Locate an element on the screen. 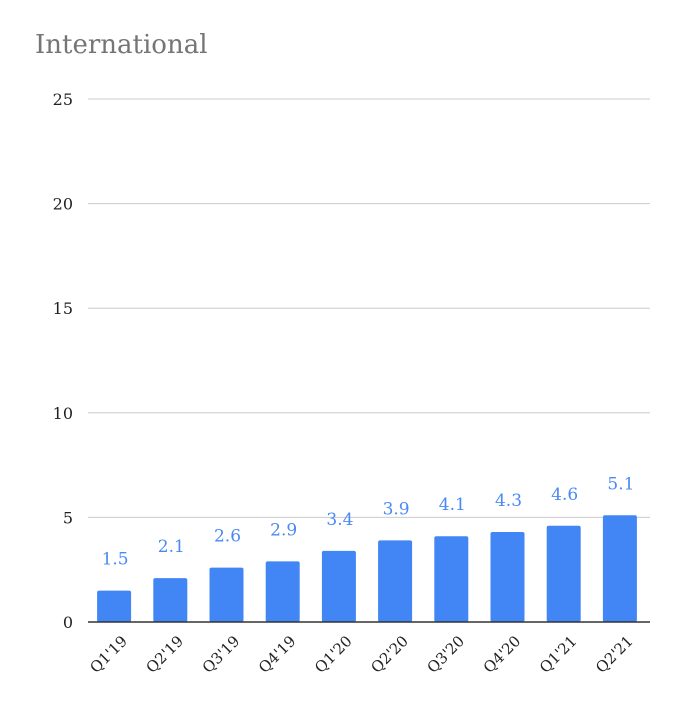 The height and width of the screenshot is (720, 683). data-label: 2.1 is located at coordinates (171, 547).